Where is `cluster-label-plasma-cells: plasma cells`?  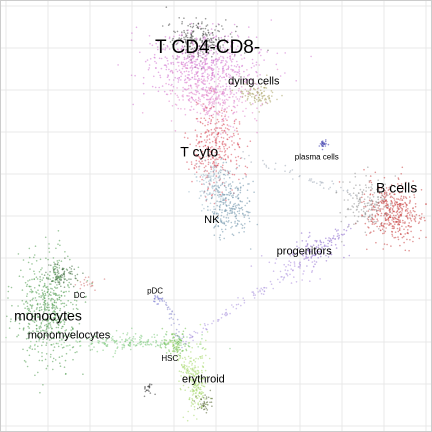
cluster-label-plasma-cells: plasma cells is located at coordinates (317, 156).